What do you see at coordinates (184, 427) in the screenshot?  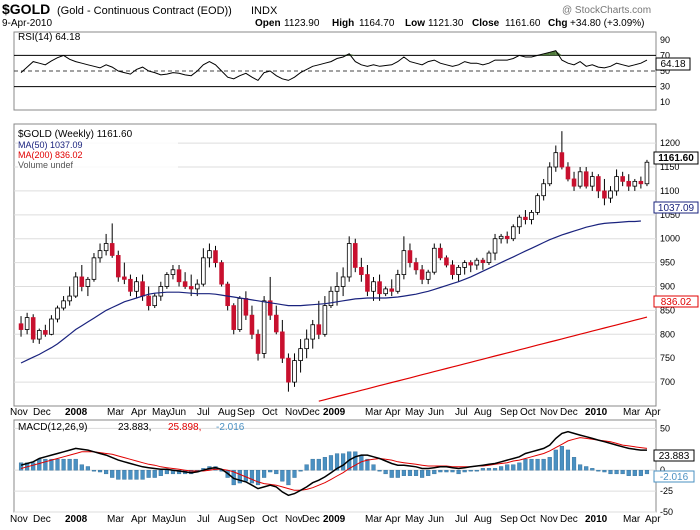 I see `macd-legend-signal: 25.898,` at bounding box center [184, 427].